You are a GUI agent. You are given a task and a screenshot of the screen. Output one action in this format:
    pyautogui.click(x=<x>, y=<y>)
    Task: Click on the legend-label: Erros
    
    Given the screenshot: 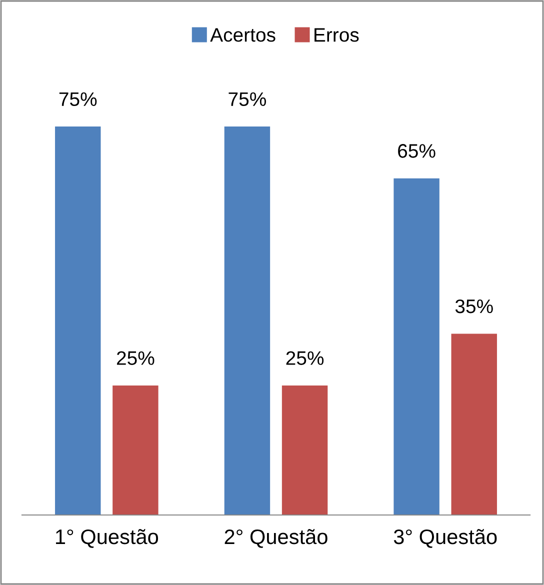 What is the action you would take?
    pyautogui.click(x=336, y=35)
    